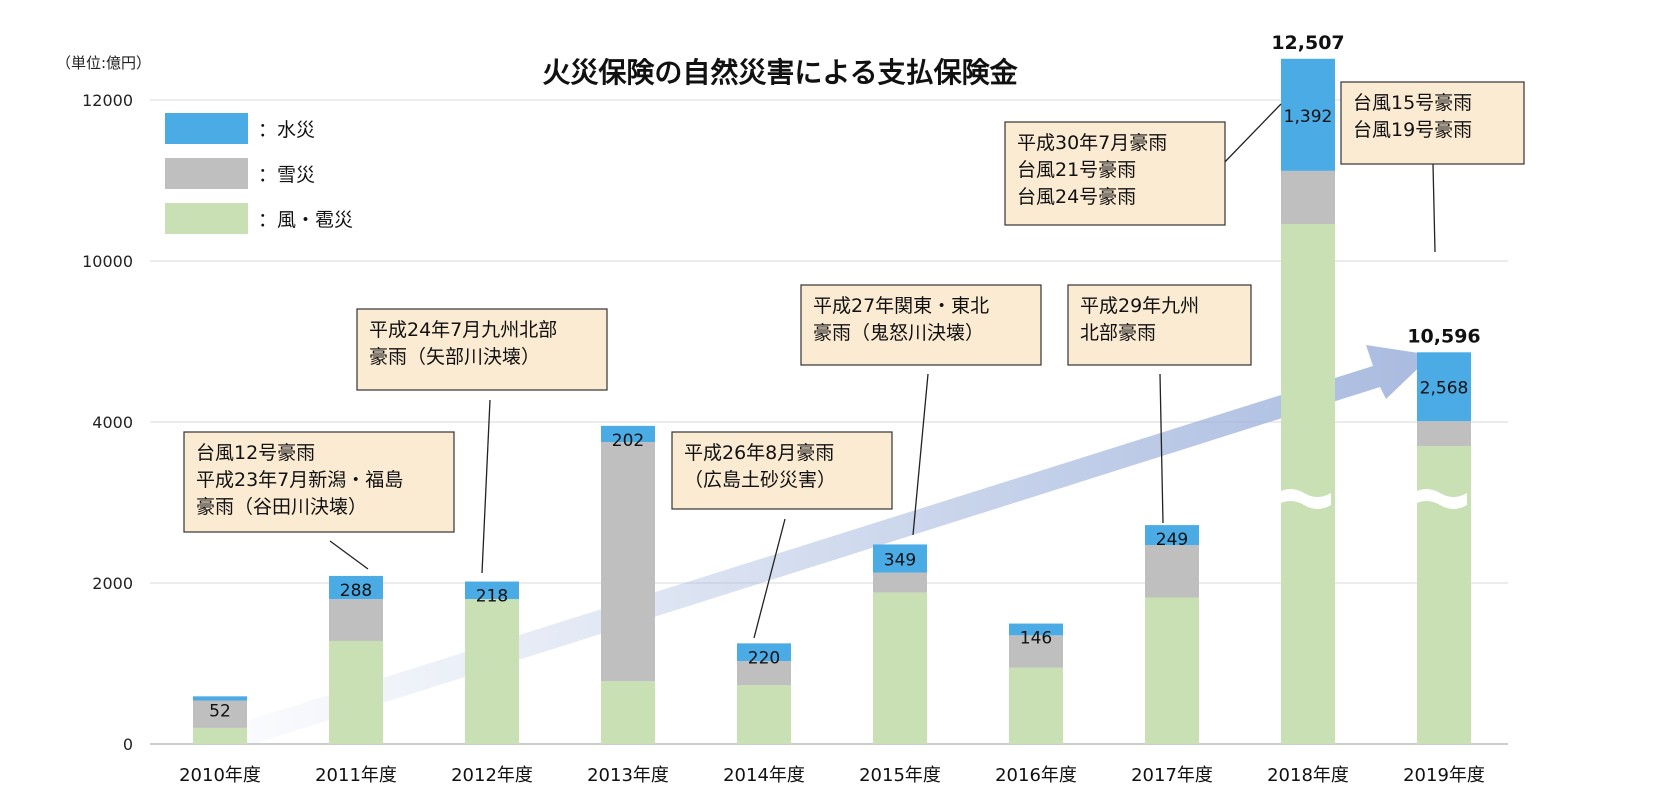 The height and width of the screenshot is (798, 1672). I want to click on annotation-text: （広島土砂災害）, so click(760, 480).